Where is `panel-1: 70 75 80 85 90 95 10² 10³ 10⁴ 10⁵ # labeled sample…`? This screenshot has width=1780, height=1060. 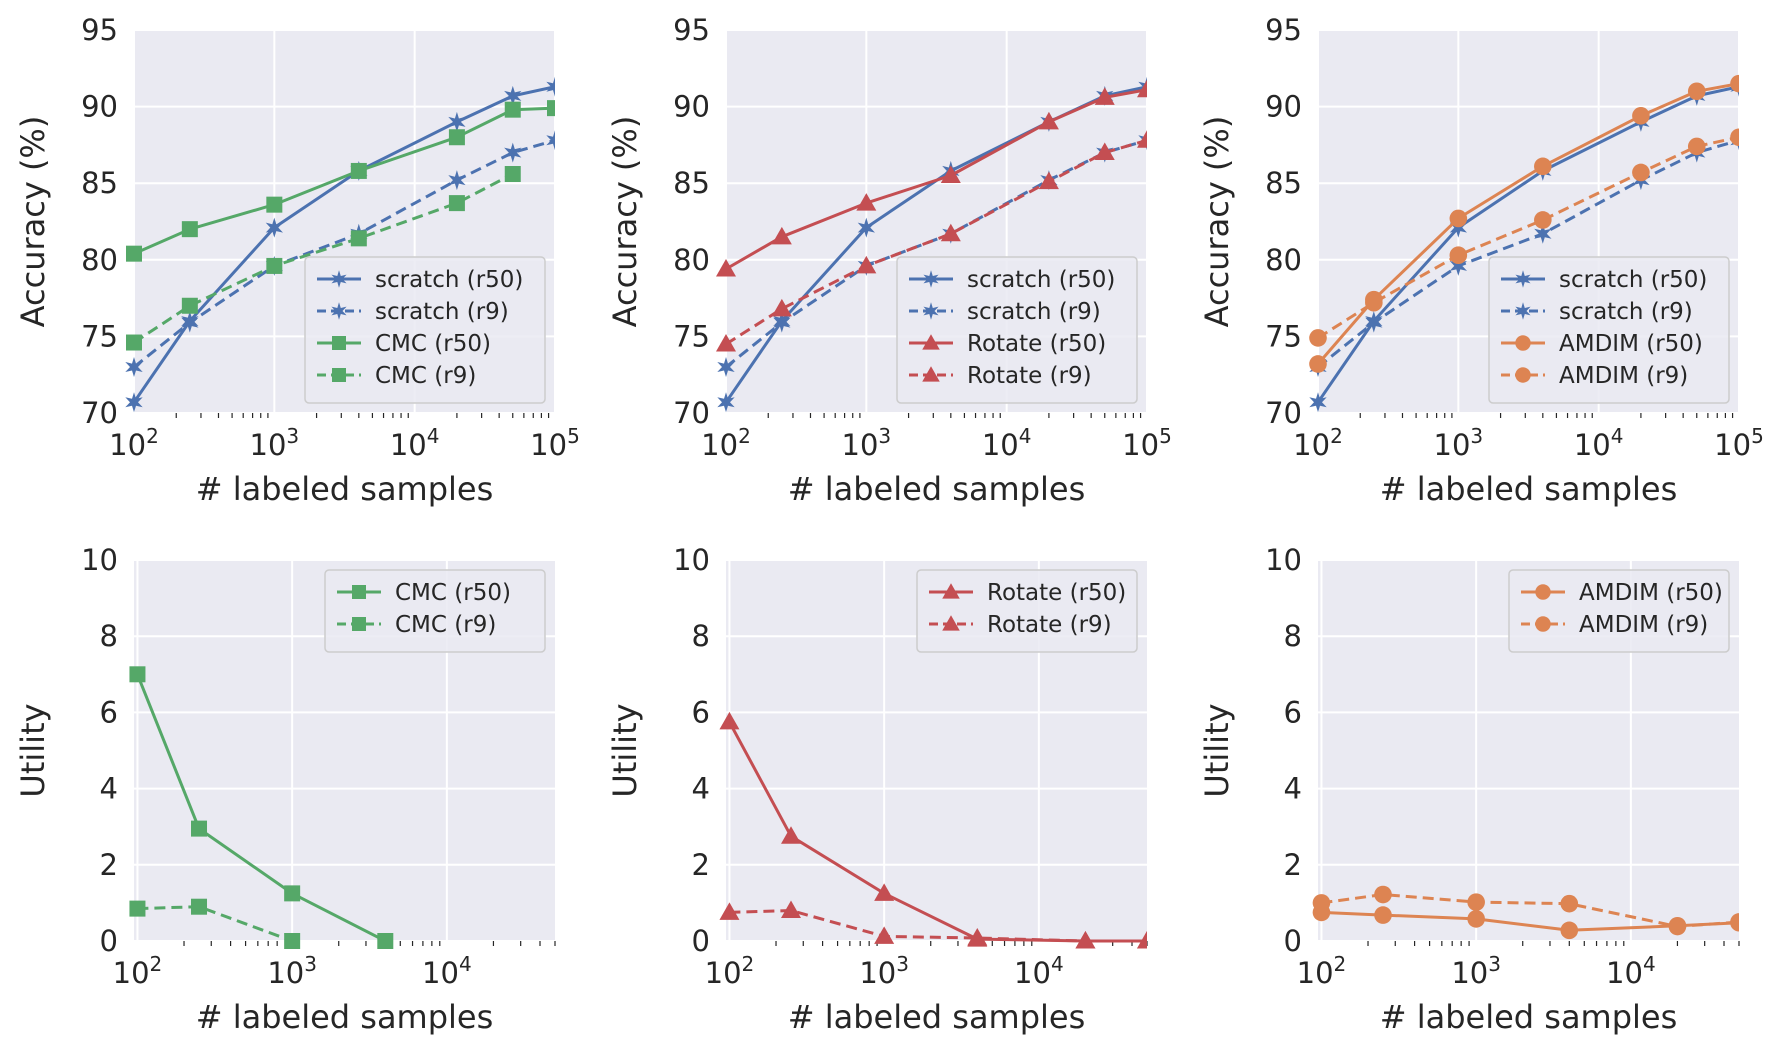 panel-1: 70 75 80 85 90 95 10² 10³ 10⁴ 10⁵ # labeled sample… is located at coordinates (297, 260).